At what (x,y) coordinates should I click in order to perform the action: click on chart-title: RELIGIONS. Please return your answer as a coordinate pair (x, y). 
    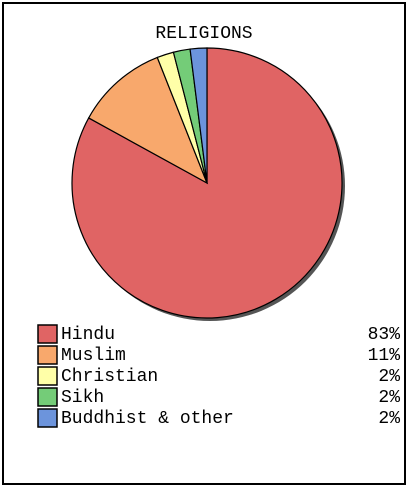
    Looking at the image, I should click on (203, 34).